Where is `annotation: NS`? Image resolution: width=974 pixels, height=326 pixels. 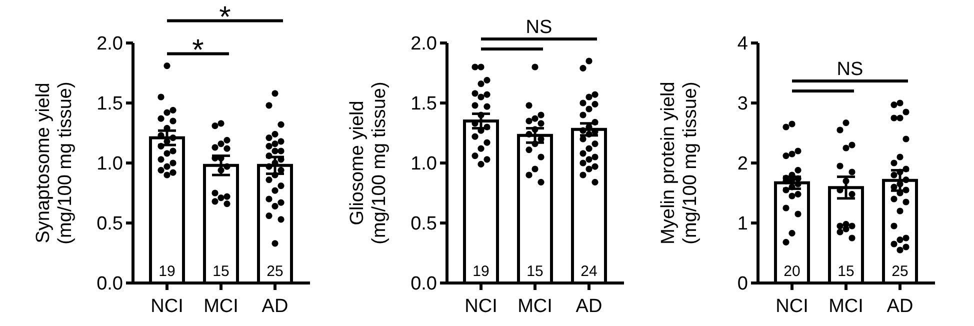
annotation: NS is located at coordinates (850, 69).